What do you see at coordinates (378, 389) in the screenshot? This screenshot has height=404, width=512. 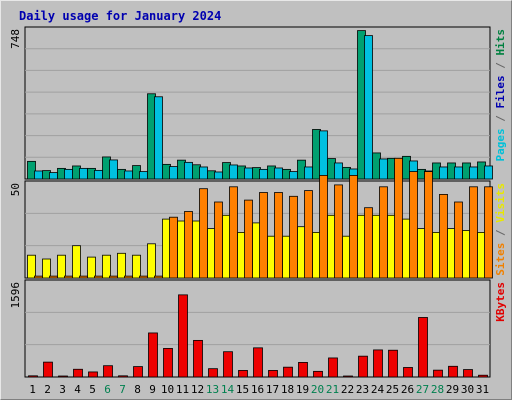 I see `x-tick-label: 24` at bounding box center [378, 389].